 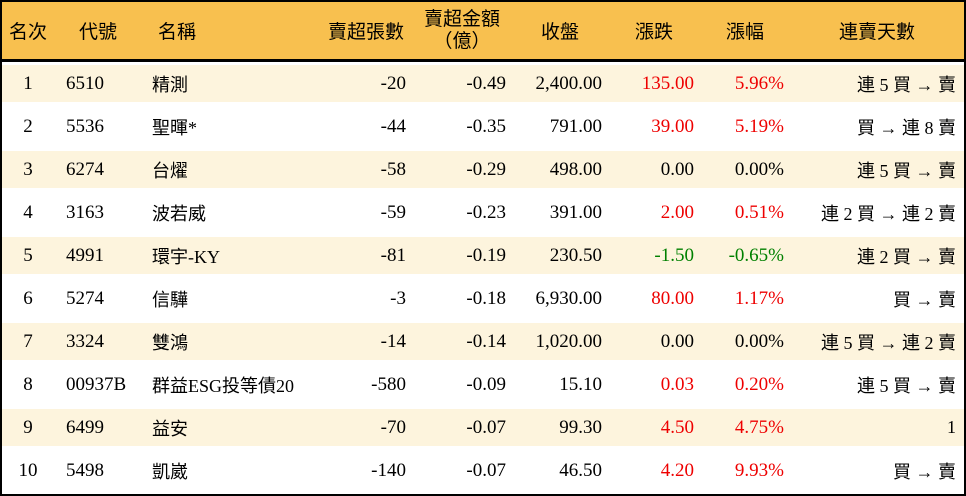 I want to click on cell-code: 5274, so click(x=85, y=298).